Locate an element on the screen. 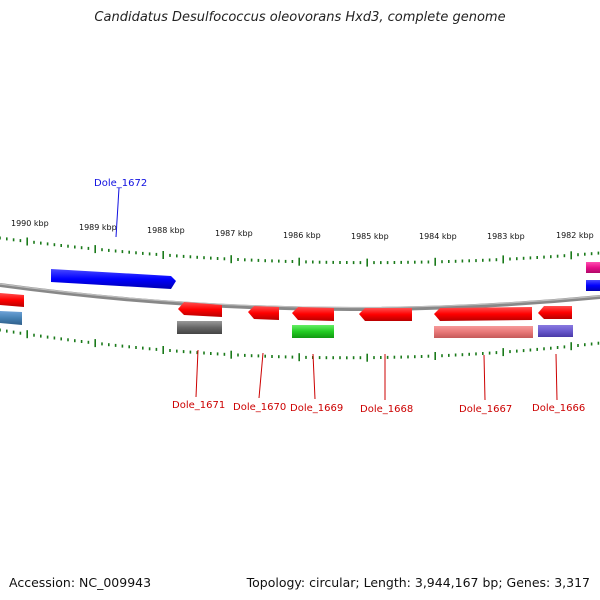 This screenshot has width=600, height=600. gene-label-dole-1670: Dole_1670 is located at coordinates (259, 407).